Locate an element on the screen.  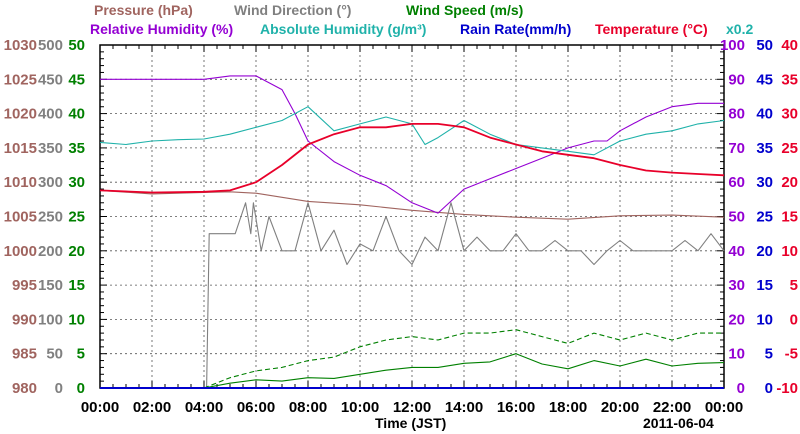
legend-temperature: Temperature (°C) is located at coordinates (651, 29).